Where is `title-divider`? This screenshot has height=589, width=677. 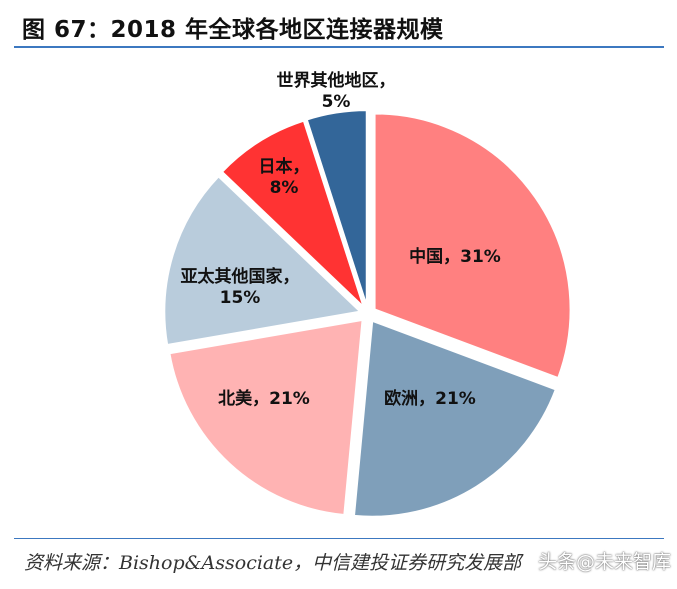
title-divider is located at coordinates (339, 47).